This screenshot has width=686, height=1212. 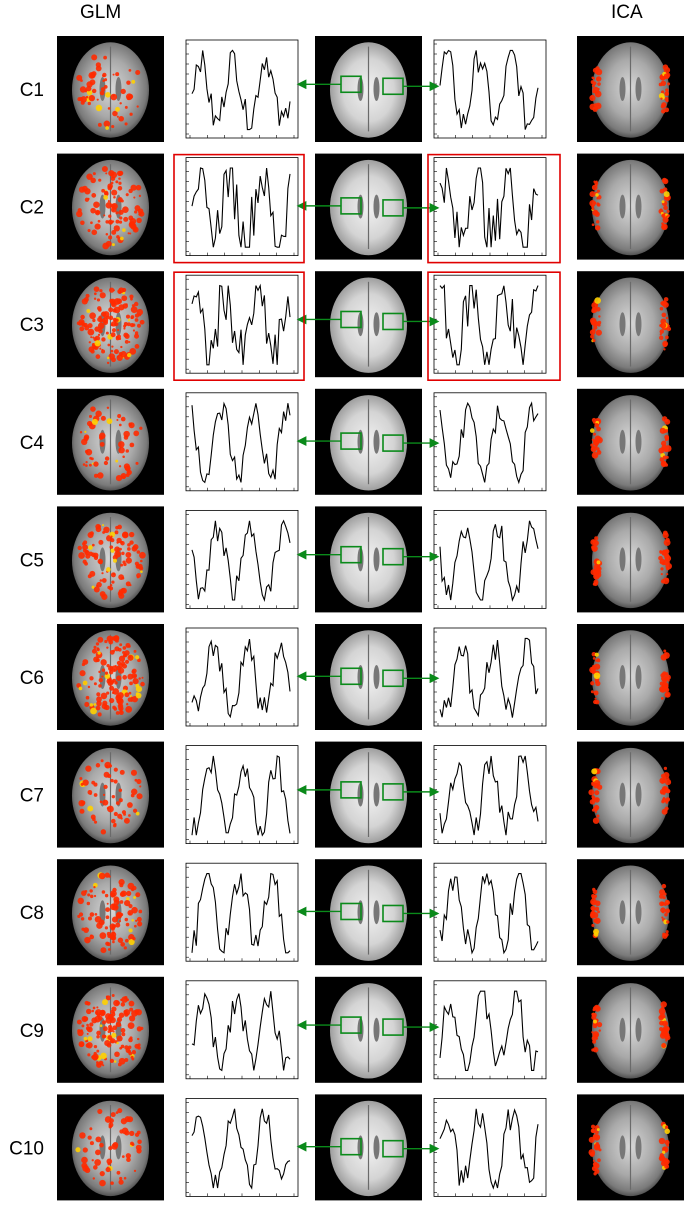 What do you see at coordinates (32, 913) in the screenshot?
I see `row-label: C8` at bounding box center [32, 913].